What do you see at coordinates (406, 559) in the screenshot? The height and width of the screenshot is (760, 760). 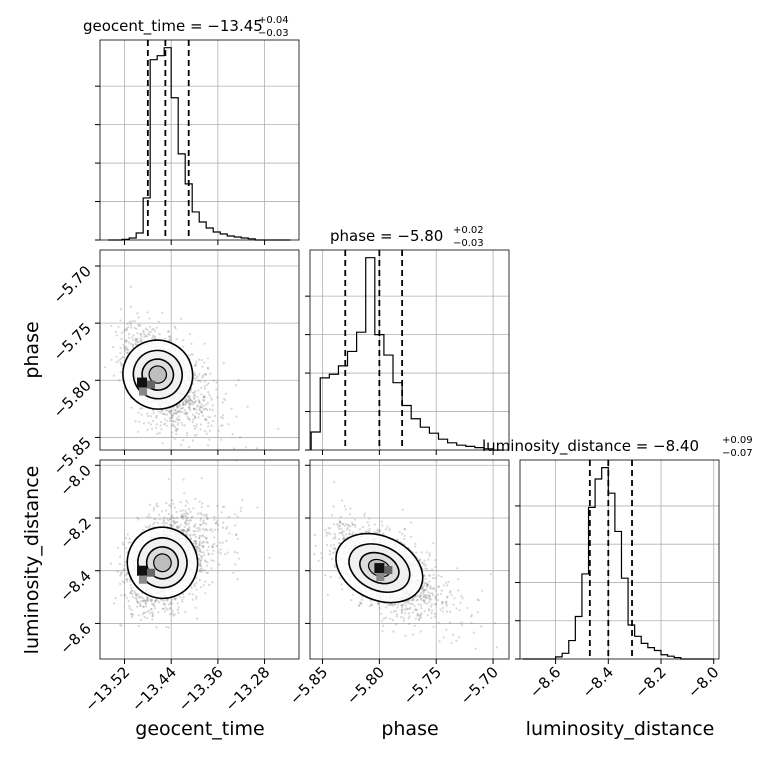 I see `scatter-phase-vs-luminosity-distance-panel` at bounding box center [406, 559].